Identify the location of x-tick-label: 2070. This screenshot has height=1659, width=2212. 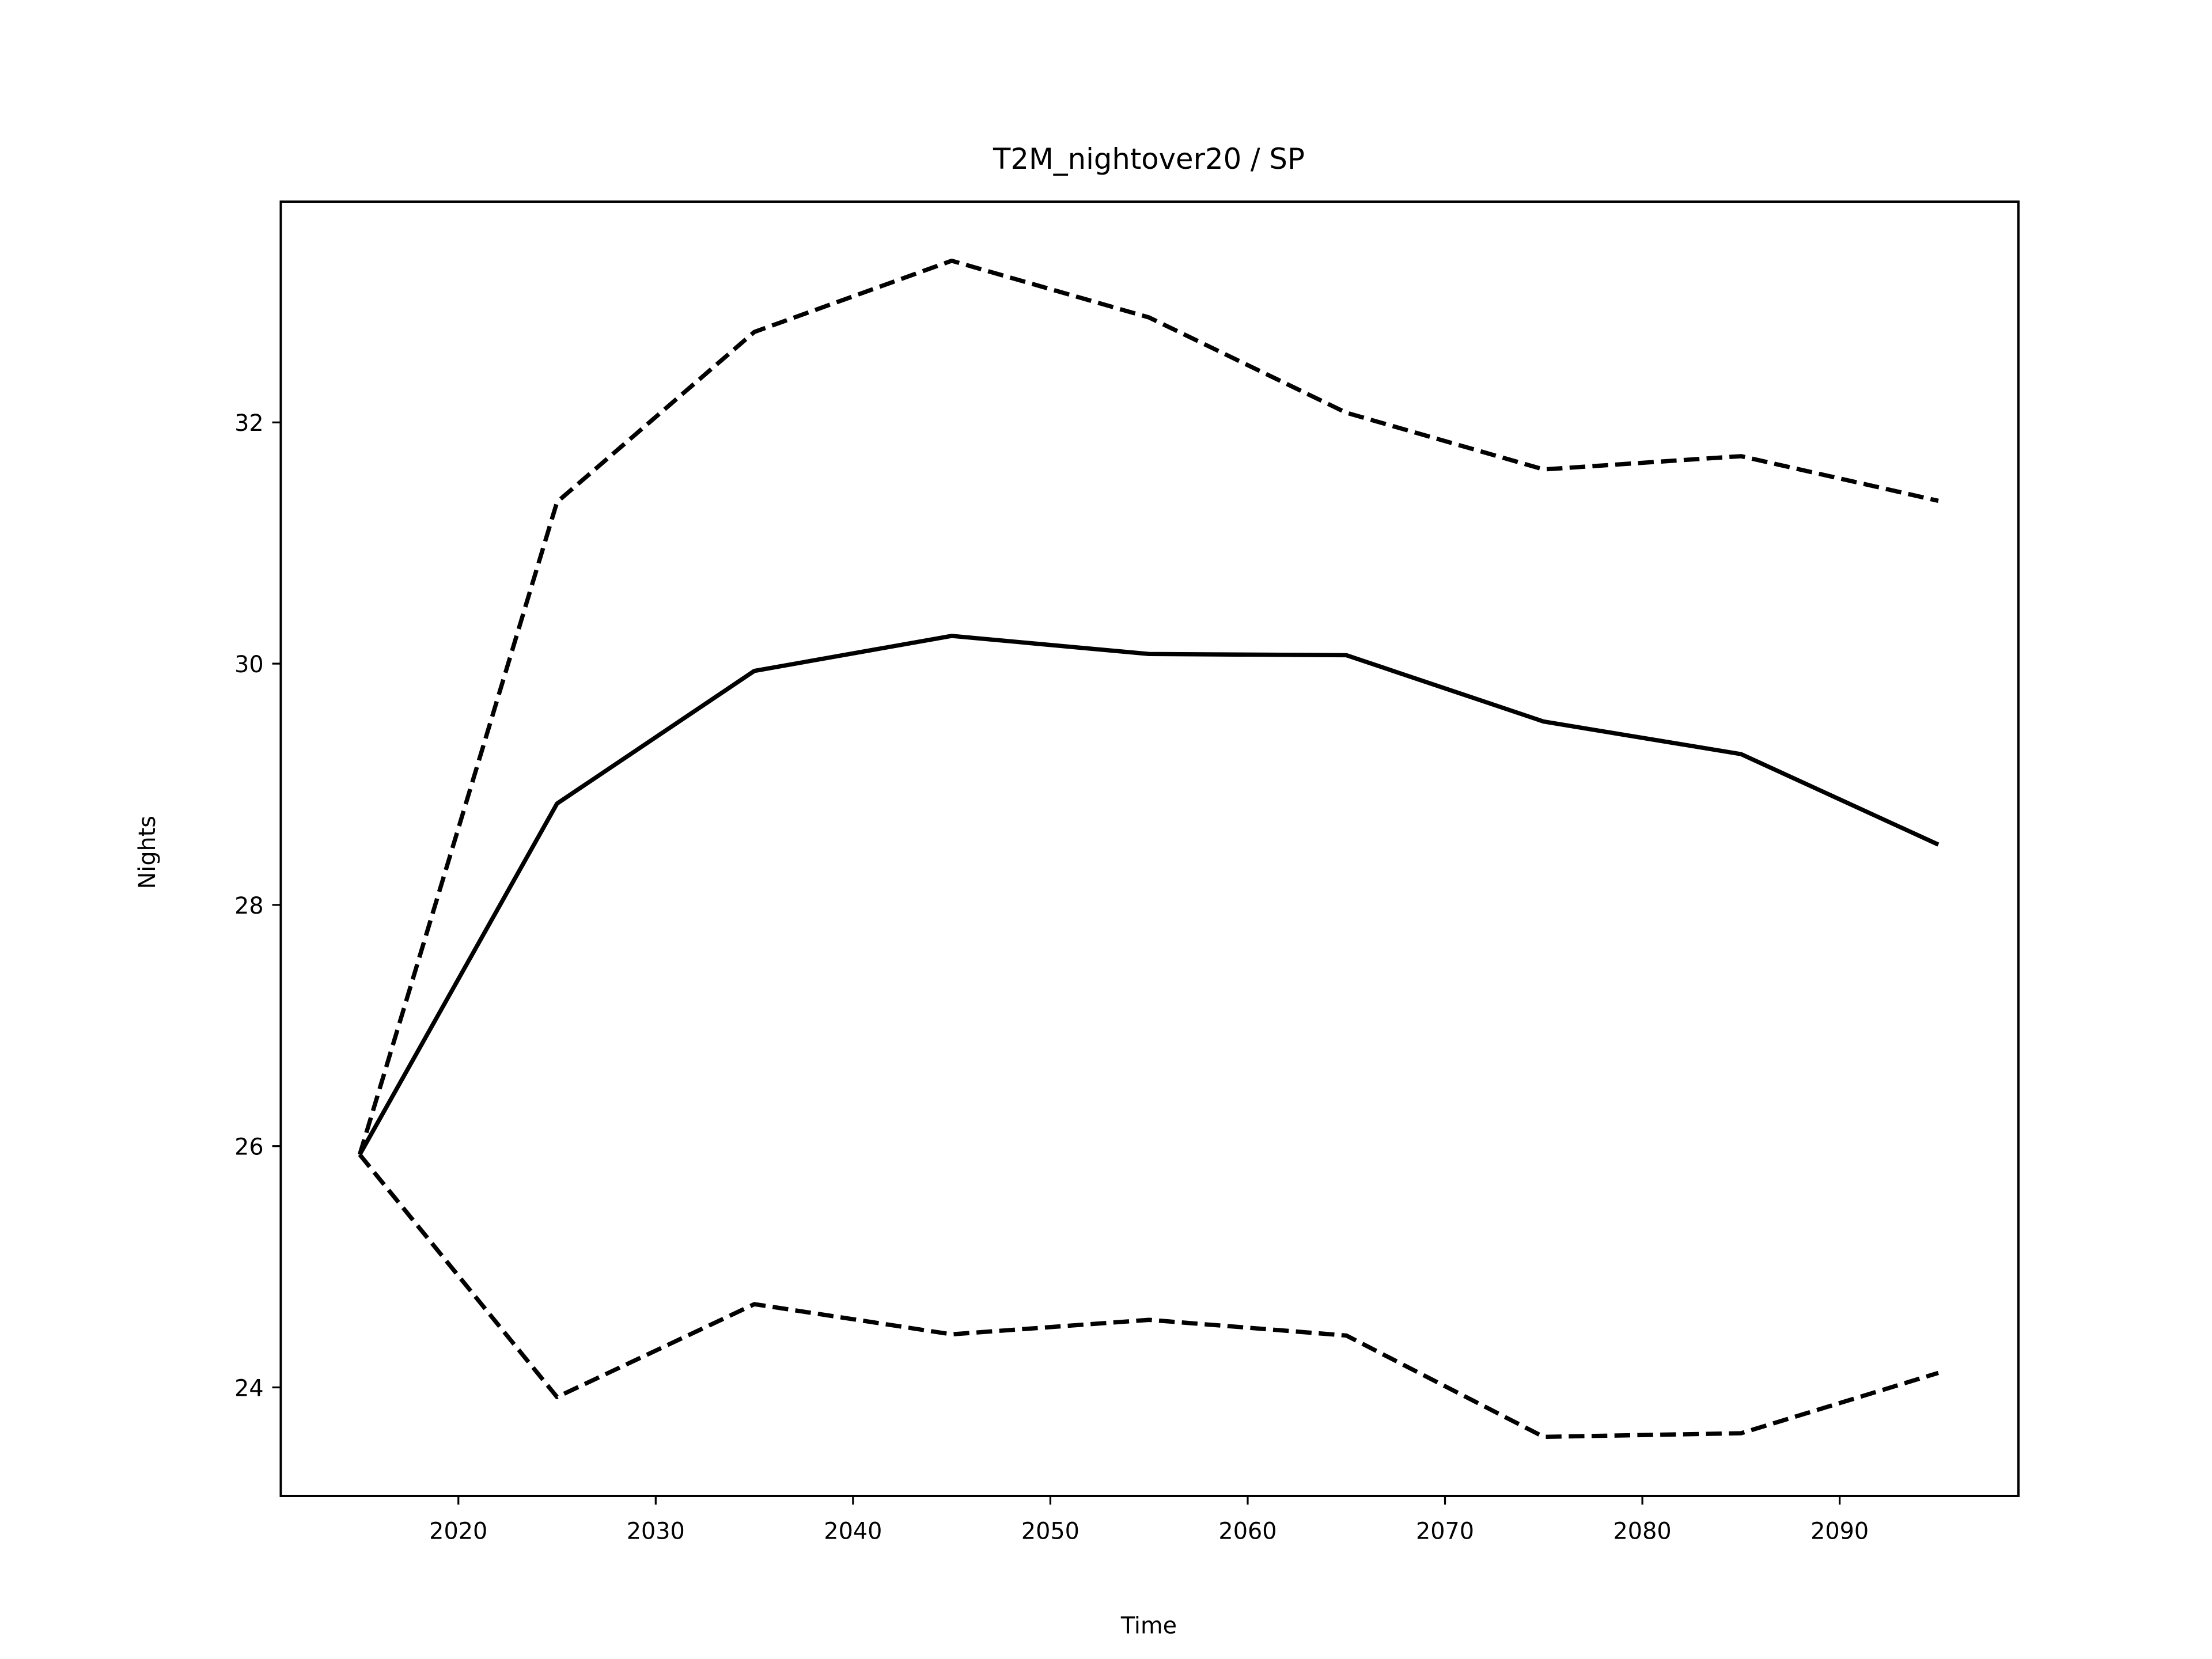
(1445, 1531).